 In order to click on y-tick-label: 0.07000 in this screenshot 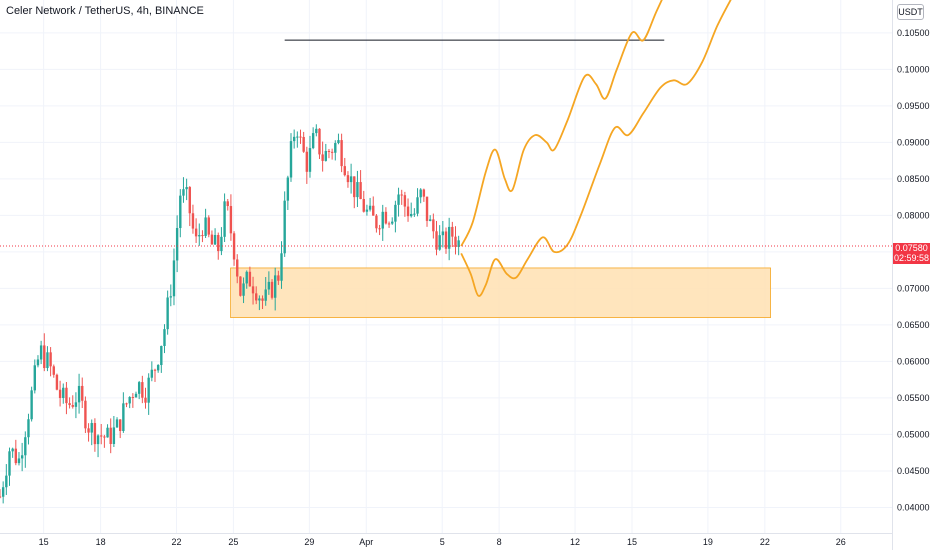, I will do `click(913, 288)`.